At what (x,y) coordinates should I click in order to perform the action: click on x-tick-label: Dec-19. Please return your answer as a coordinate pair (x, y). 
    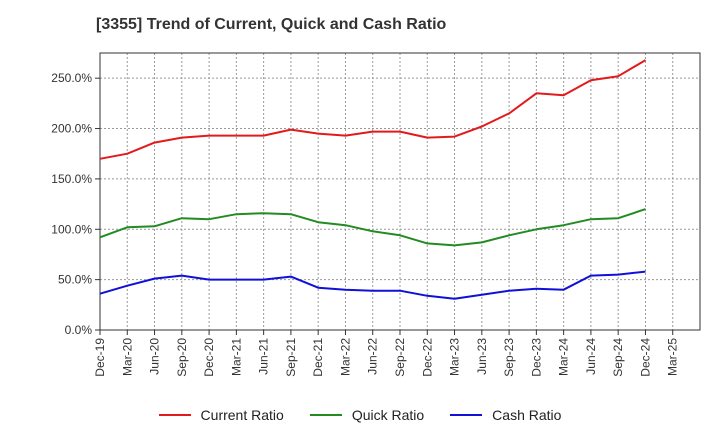
    Looking at the image, I should click on (100, 357).